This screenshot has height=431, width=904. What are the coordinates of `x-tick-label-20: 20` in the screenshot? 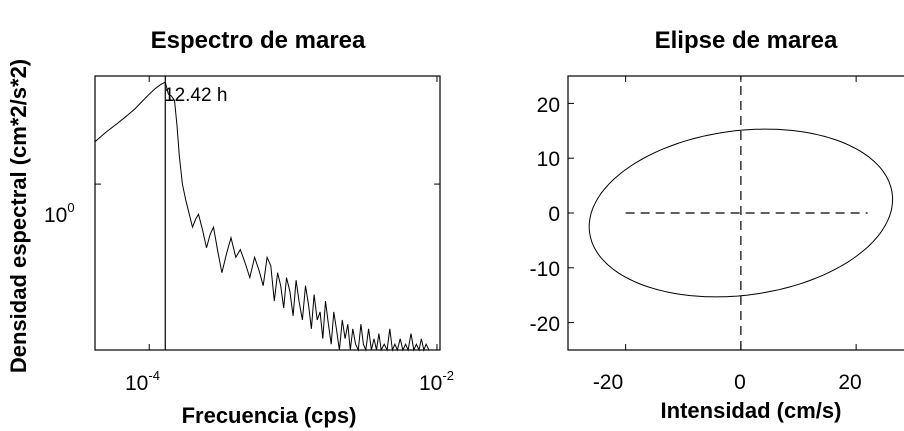 It's located at (849, 382).